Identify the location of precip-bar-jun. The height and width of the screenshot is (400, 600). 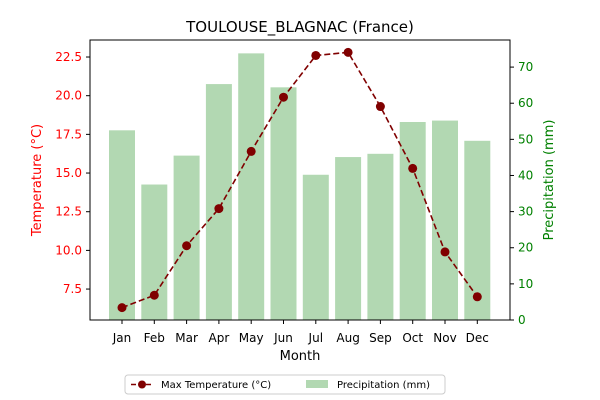
(283, 203).